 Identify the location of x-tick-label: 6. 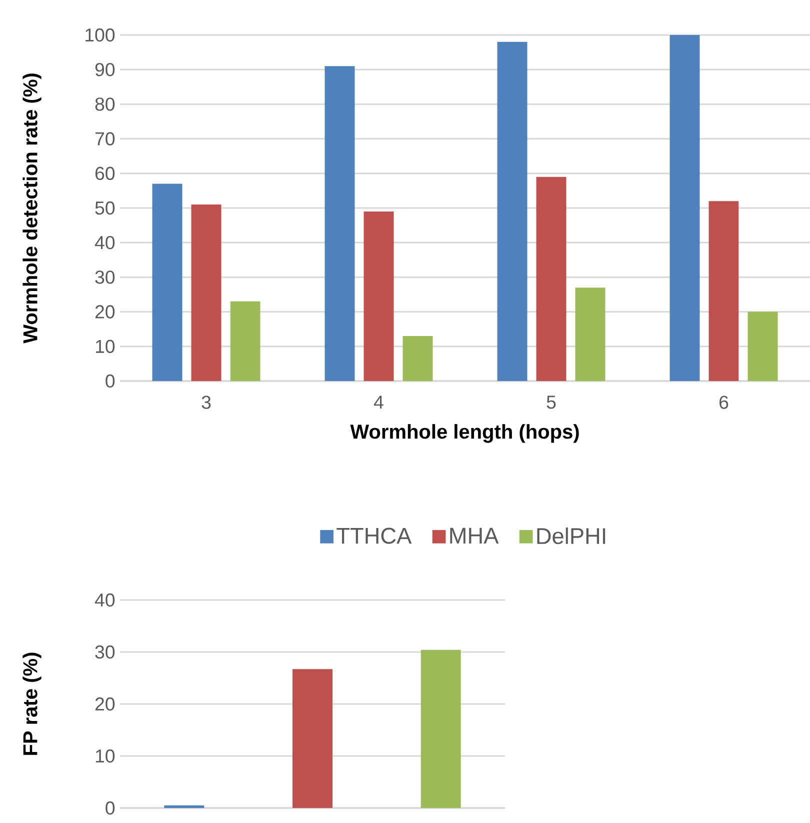
(724, 402).